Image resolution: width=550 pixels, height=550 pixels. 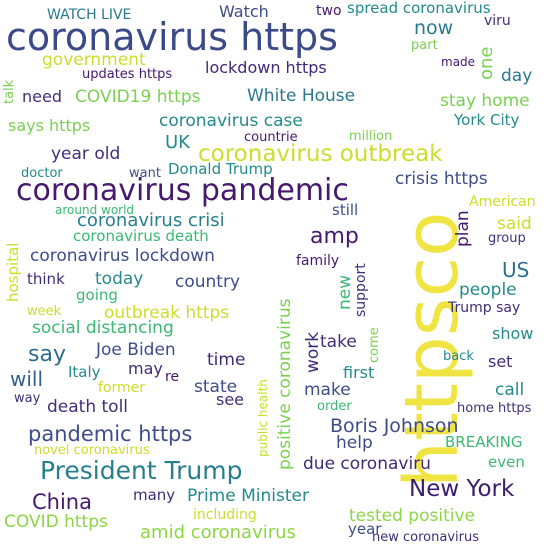 What do you see at coordinates (49, 125) in the screenshot?
I see `word-says-https: says https` at bounding box center [49, 125].